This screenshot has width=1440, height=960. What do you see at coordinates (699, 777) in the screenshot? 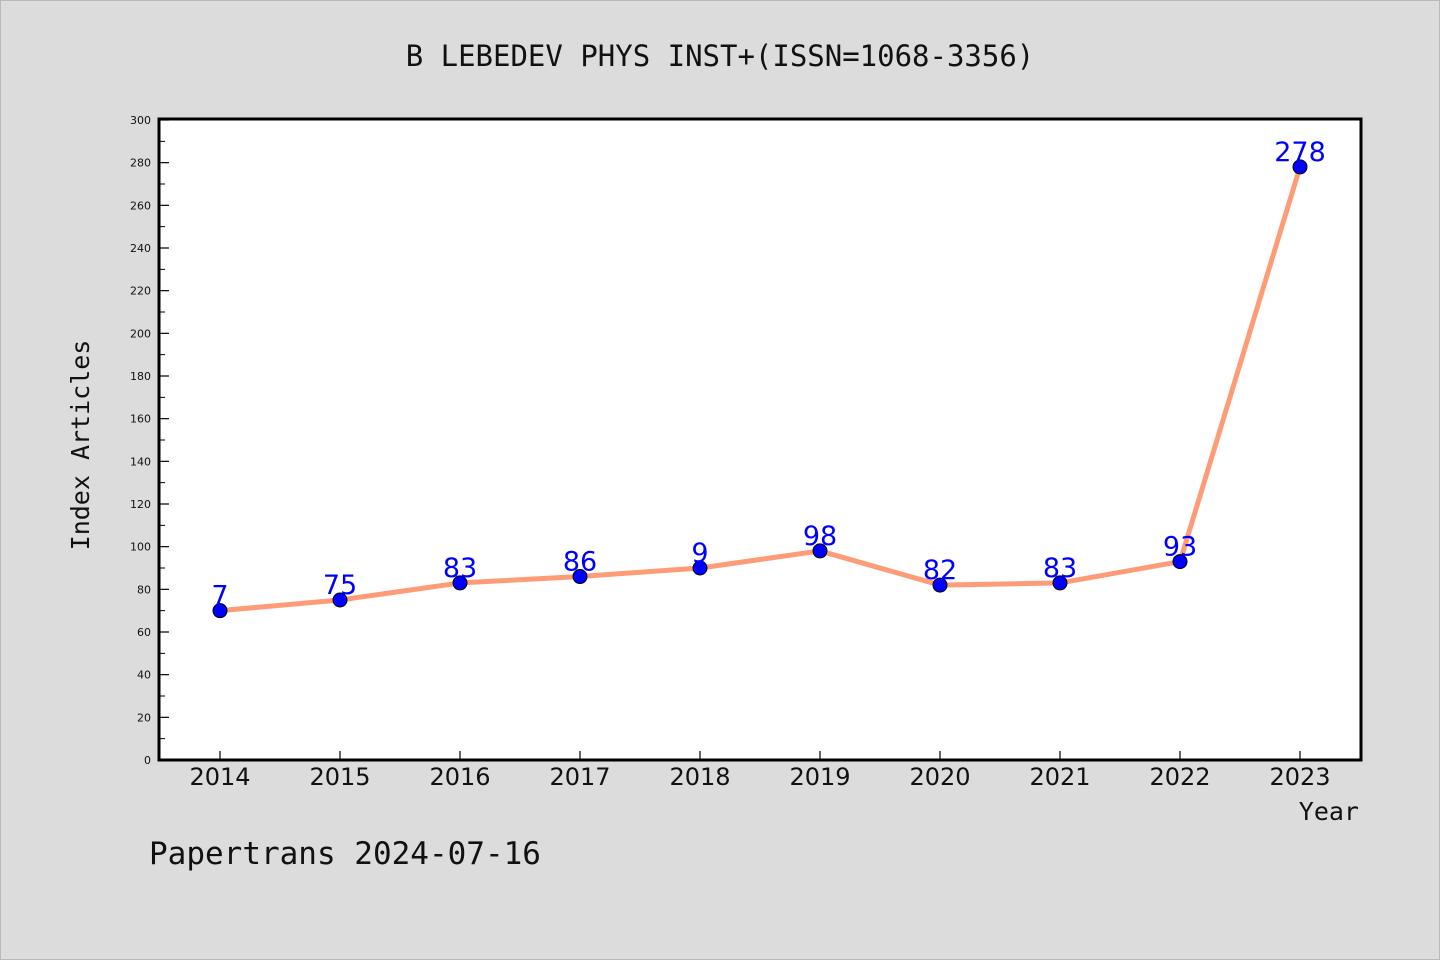
I see `x-tick-label: 2018` at bounding box center [699, 777].